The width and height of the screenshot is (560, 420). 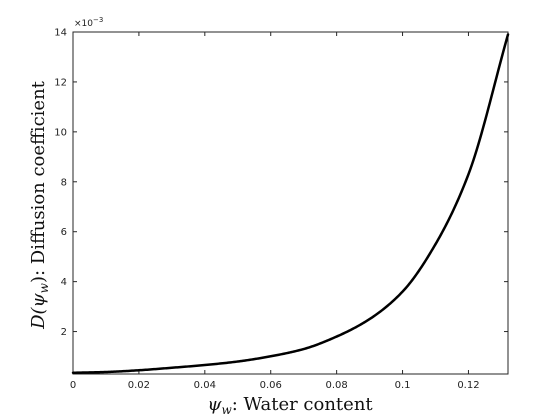 What do you see at coordinates (64, 232) in the screenshot?
I see `y-tick-label: 6` at bounding box center [64, 232].